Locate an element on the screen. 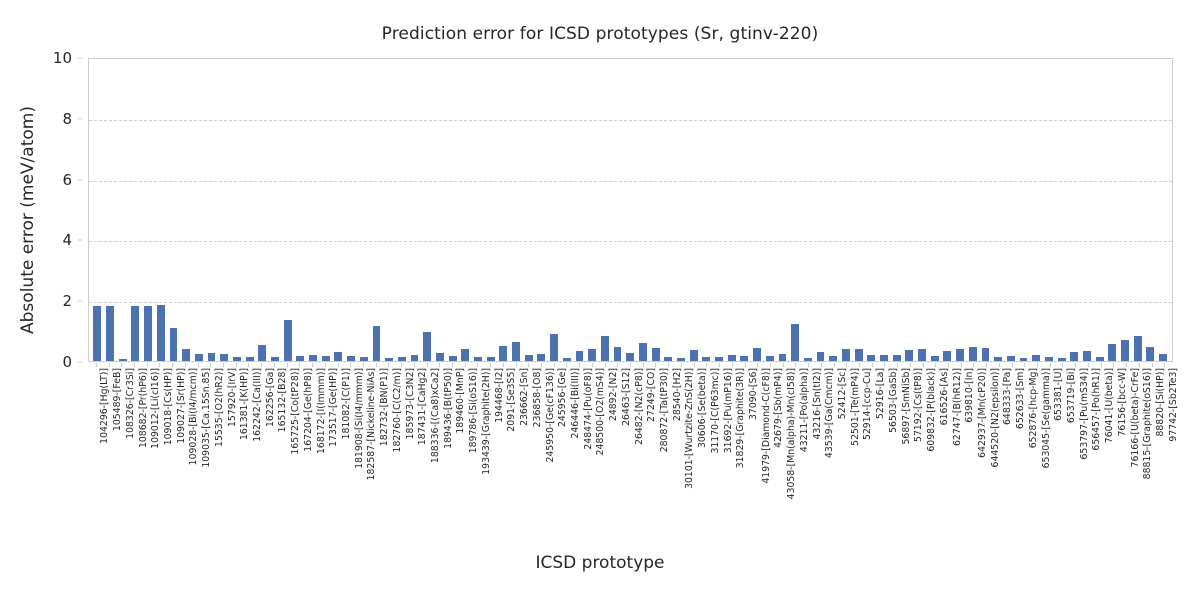 The height and width of the screenshot is (600, 1200). x-label-slot: 162242-[Ca(III)] is located at coordinates (253, 448).